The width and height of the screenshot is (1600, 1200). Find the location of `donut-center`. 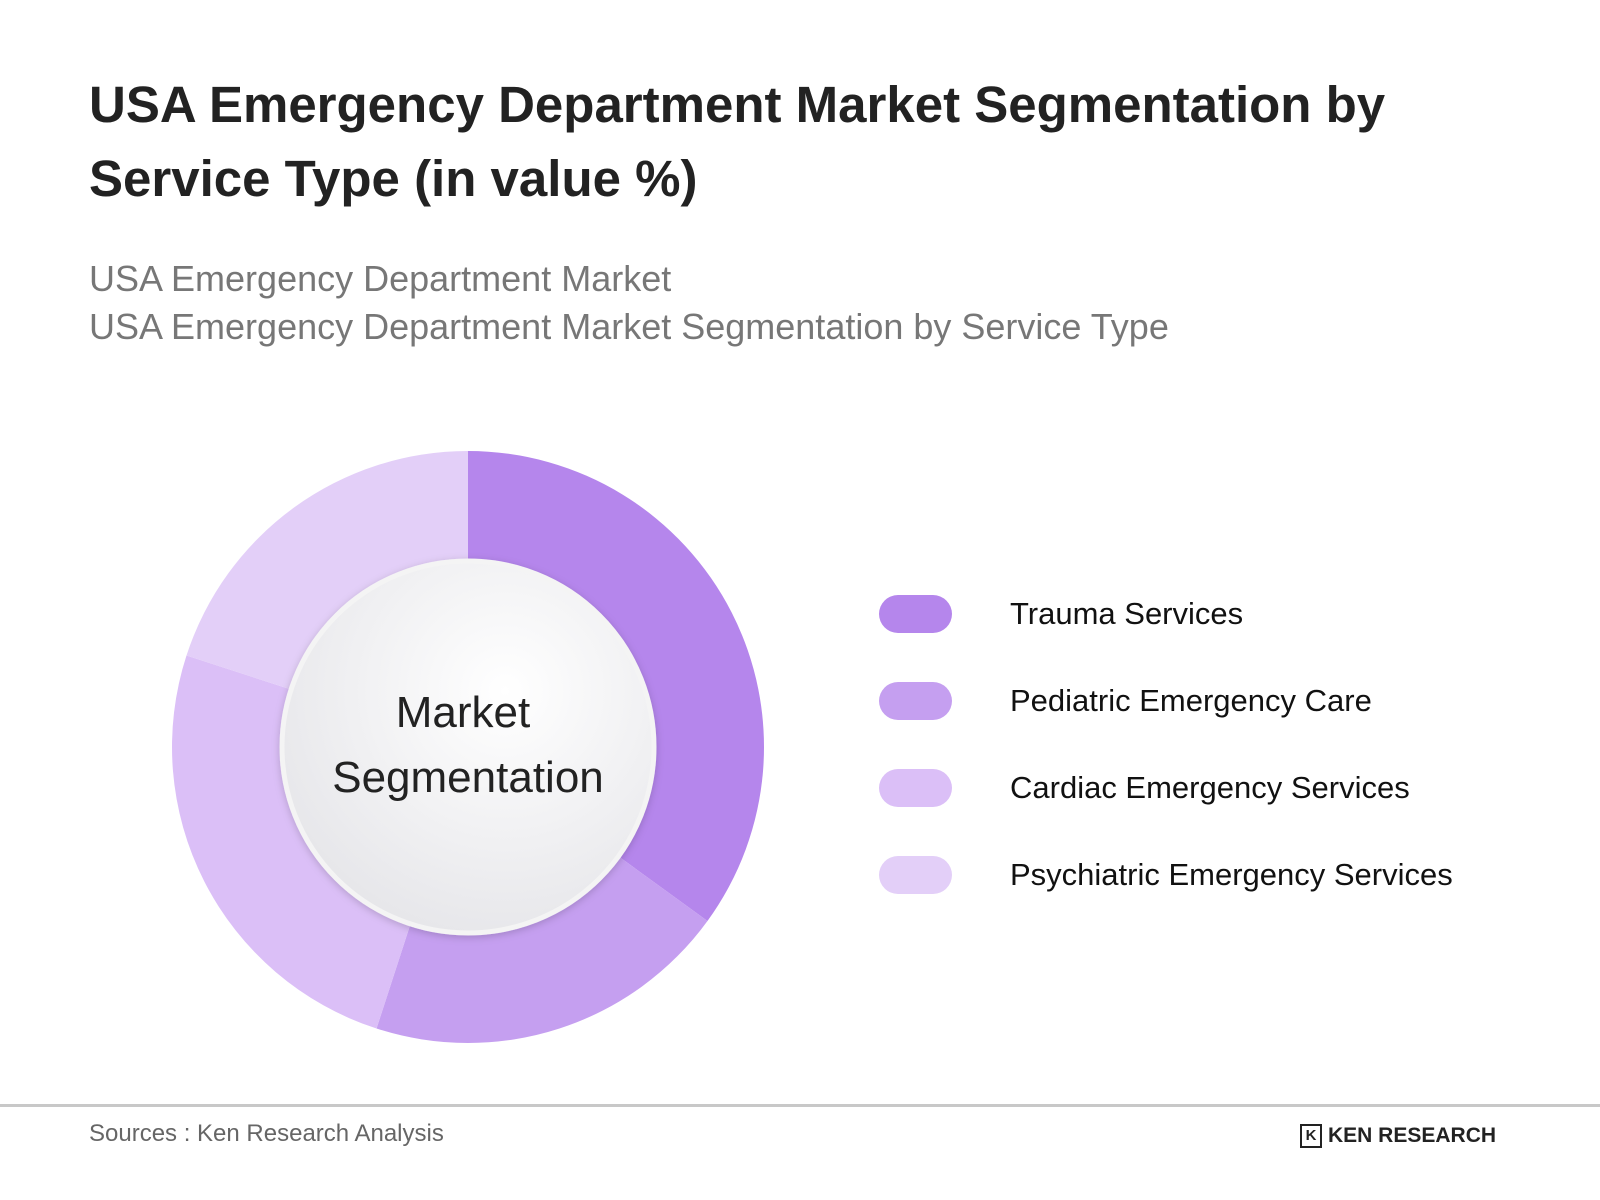

donut-center is located at coordinates (468, 747).